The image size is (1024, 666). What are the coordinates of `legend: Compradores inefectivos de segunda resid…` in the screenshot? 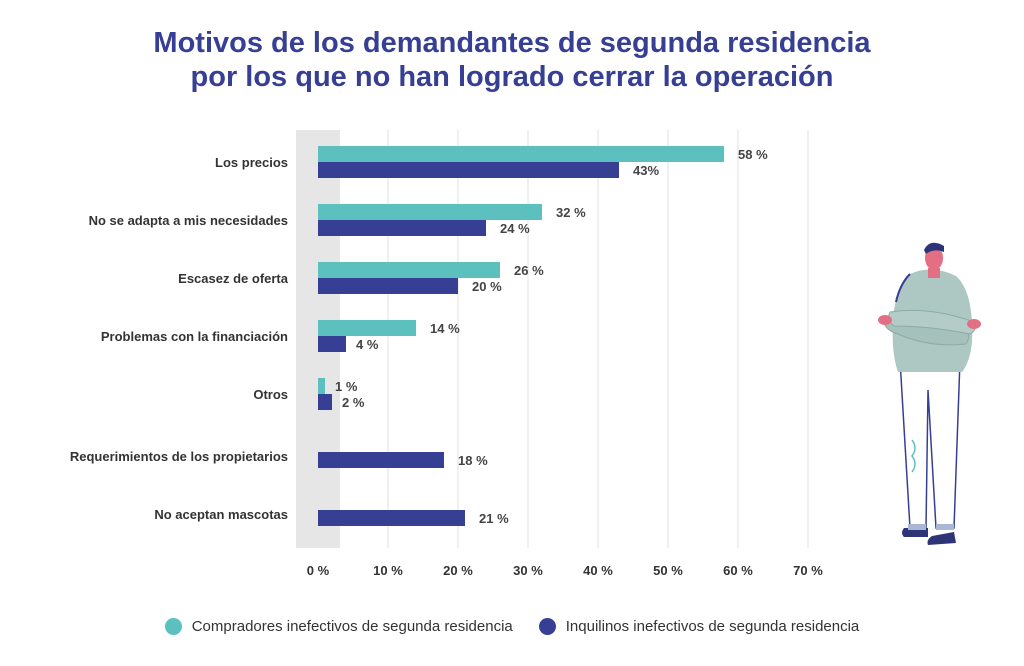 It's located at (512, 626).